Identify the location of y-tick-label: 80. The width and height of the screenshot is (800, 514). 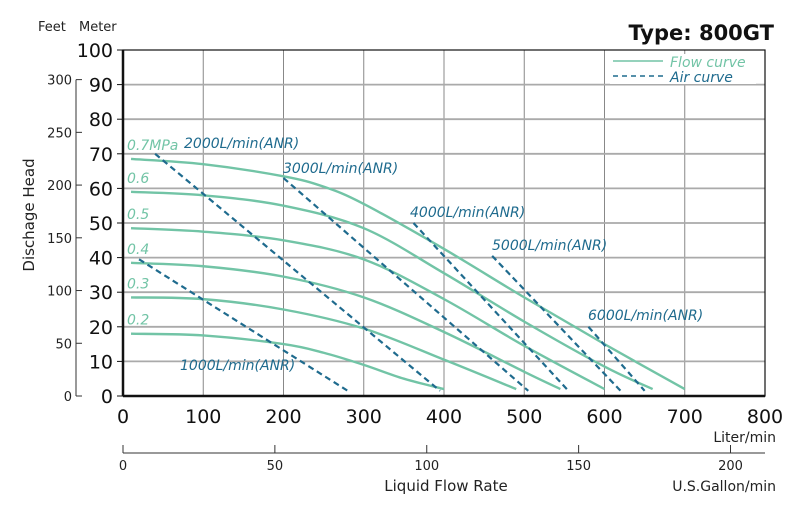
(101, 120).